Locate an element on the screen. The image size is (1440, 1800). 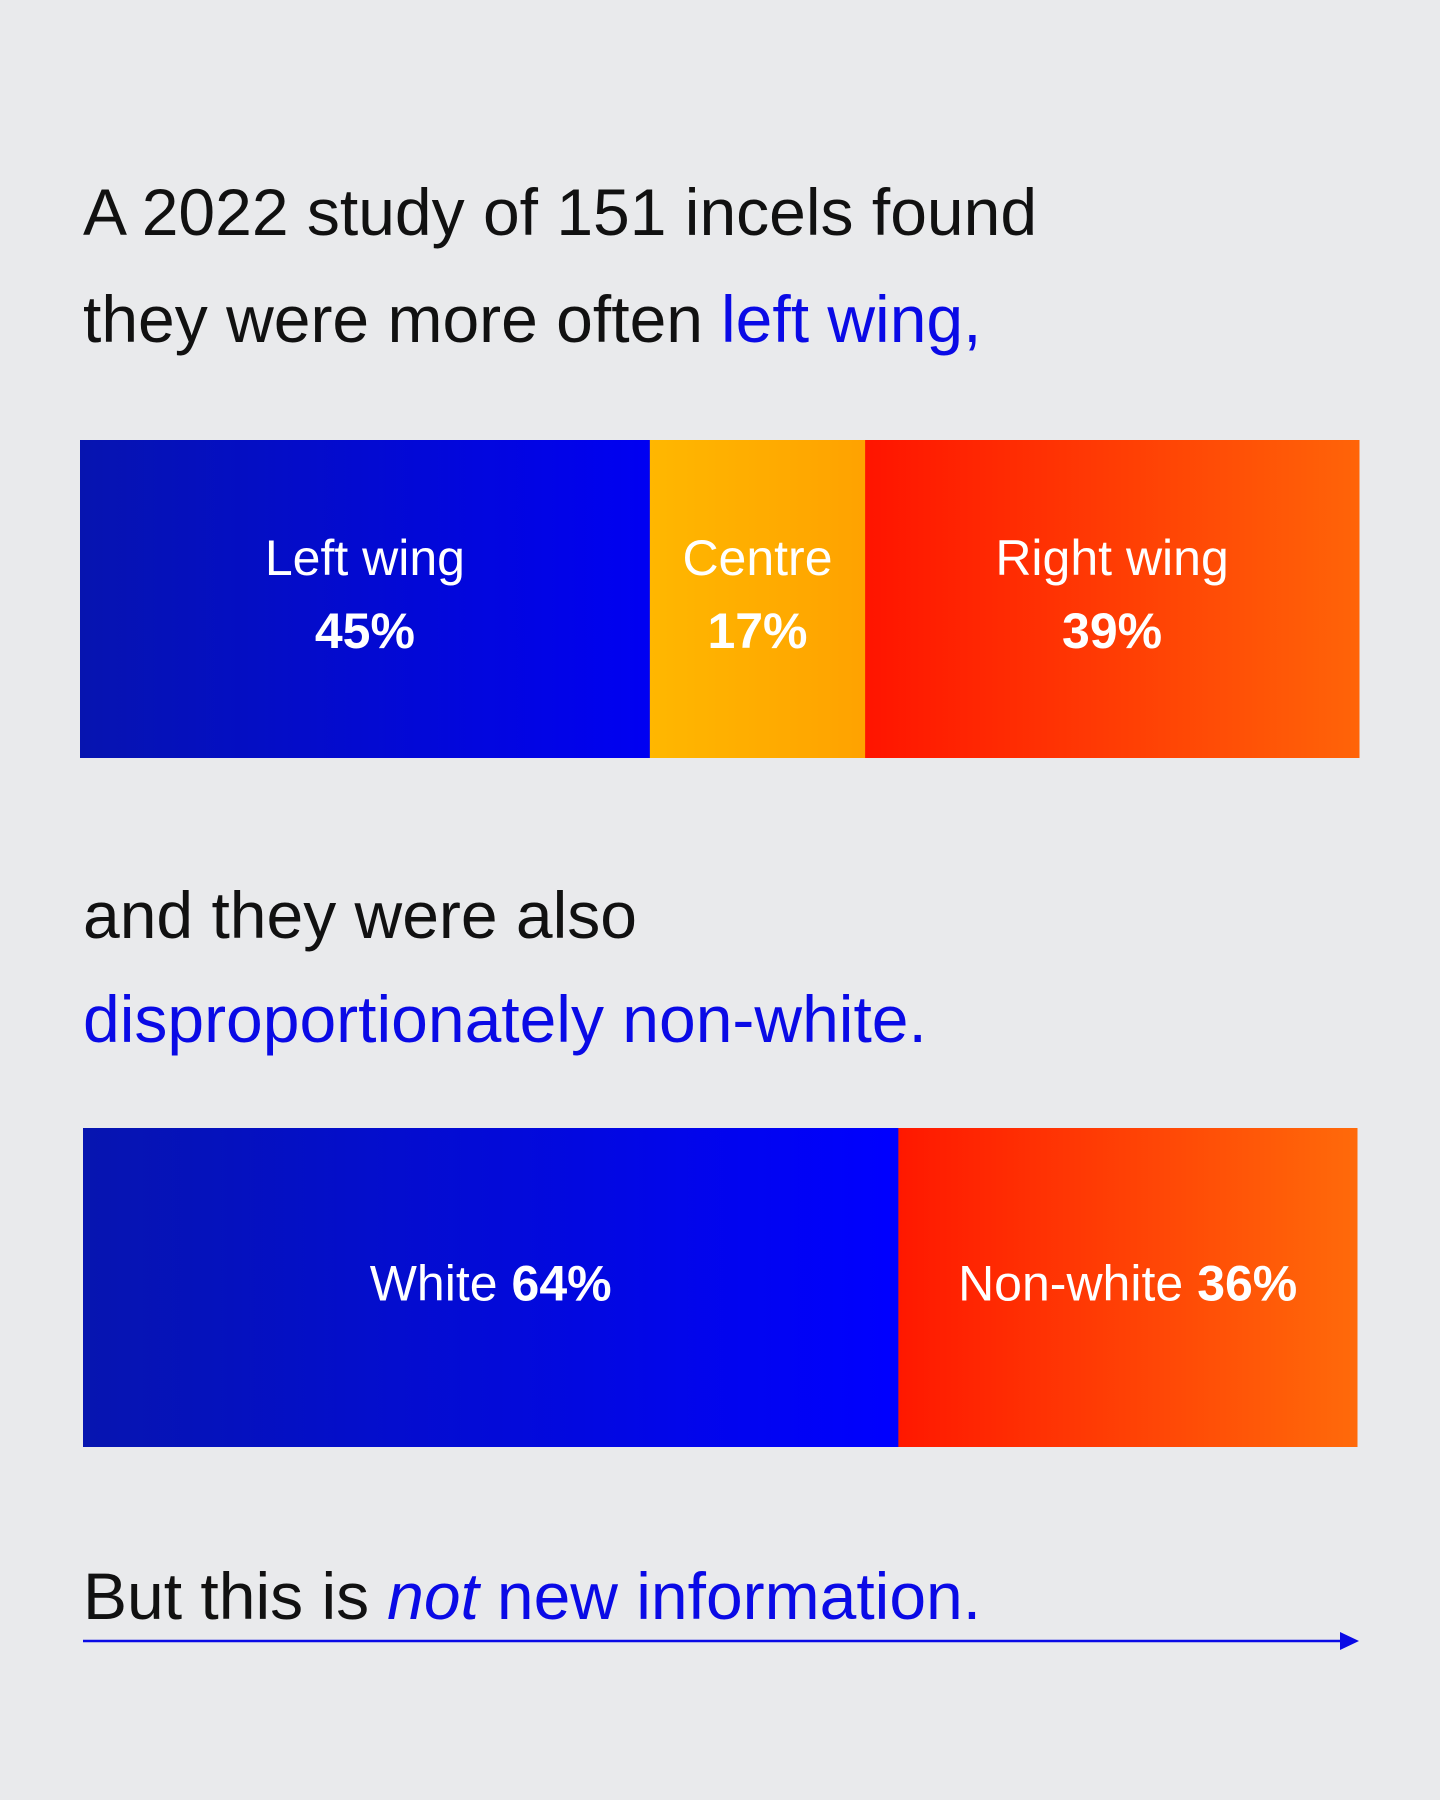
middle-line: and they were also is located at coordinates (360, 915).